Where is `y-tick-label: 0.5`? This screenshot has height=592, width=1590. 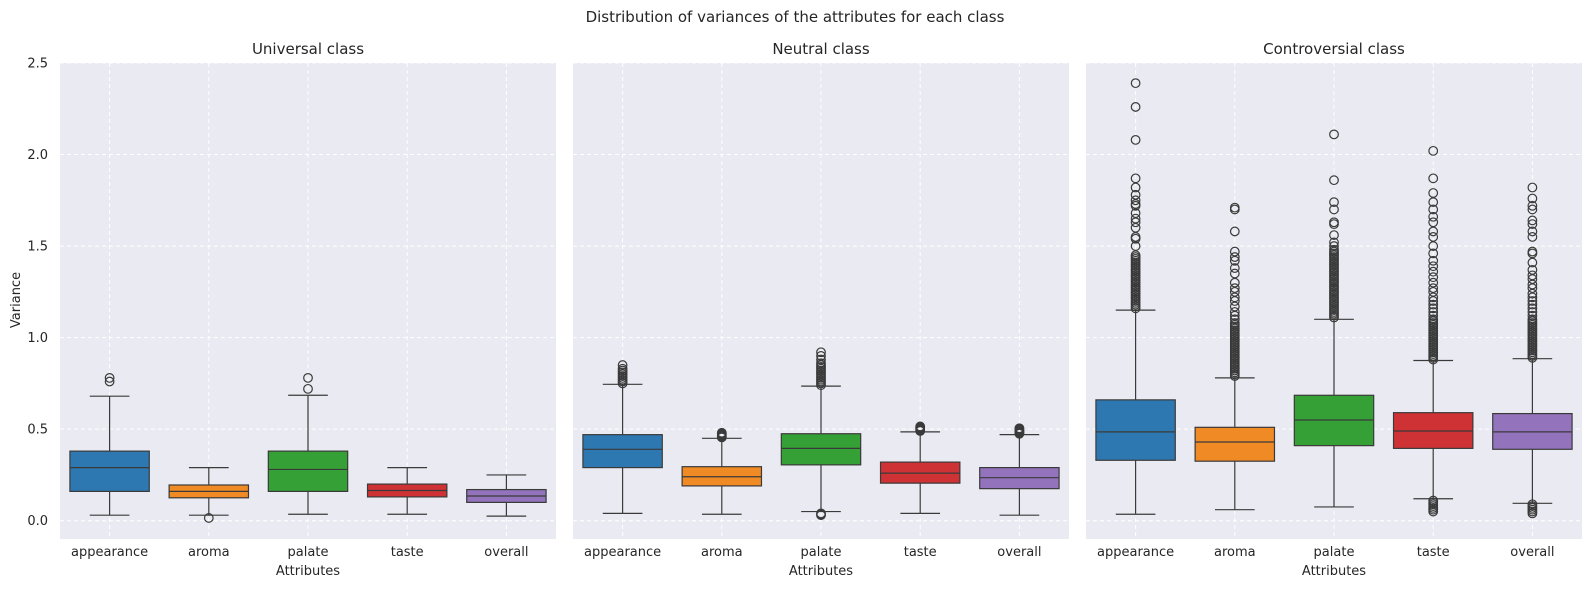
y-tick-label: 0.5 is located at coordinates (37, 430).